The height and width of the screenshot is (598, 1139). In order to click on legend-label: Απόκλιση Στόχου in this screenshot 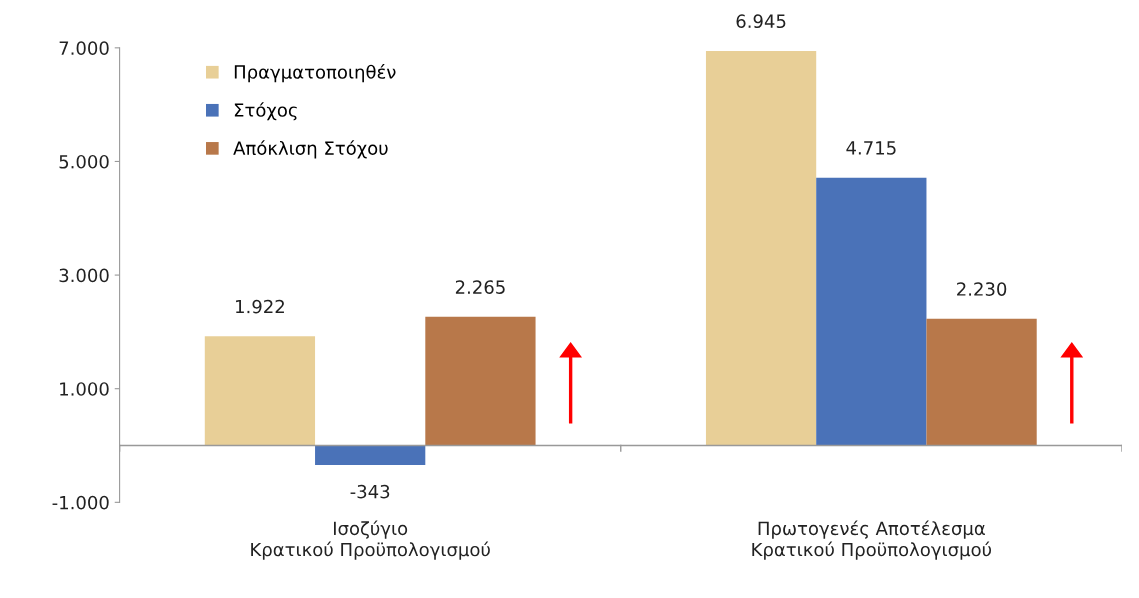, I will do `click(310, 149)`.